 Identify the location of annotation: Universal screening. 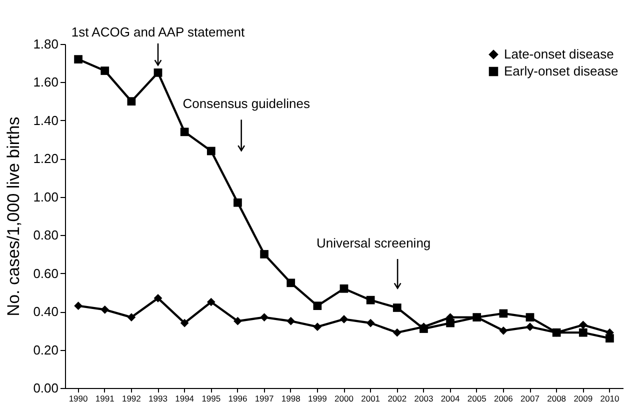
(373, 243).